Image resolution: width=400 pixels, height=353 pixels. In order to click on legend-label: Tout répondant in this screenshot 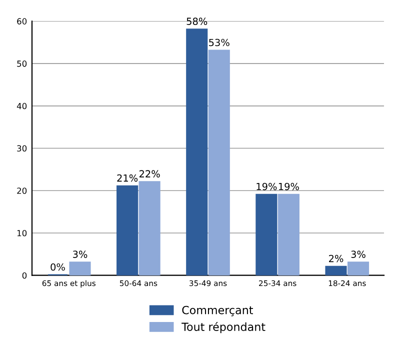, I will do `click(224, 328)`.